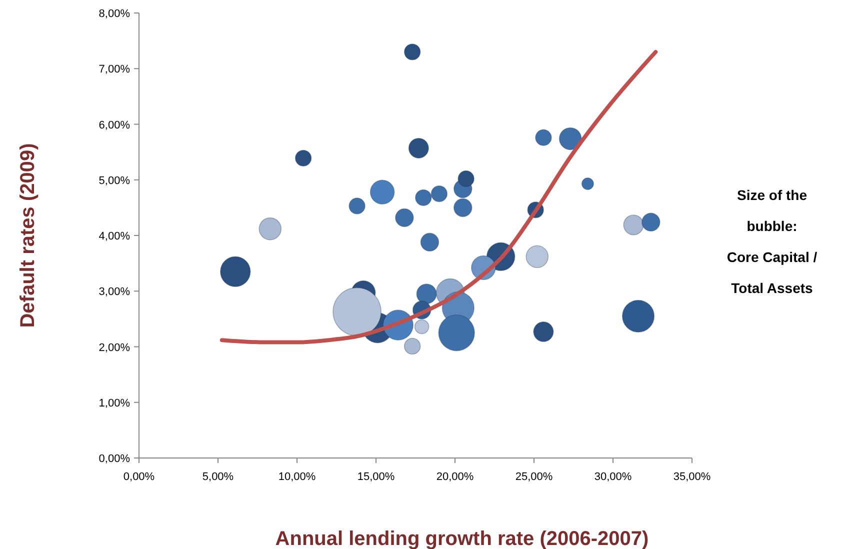  I want to click on x-tick-label: 15,00%, so click(376, 477).